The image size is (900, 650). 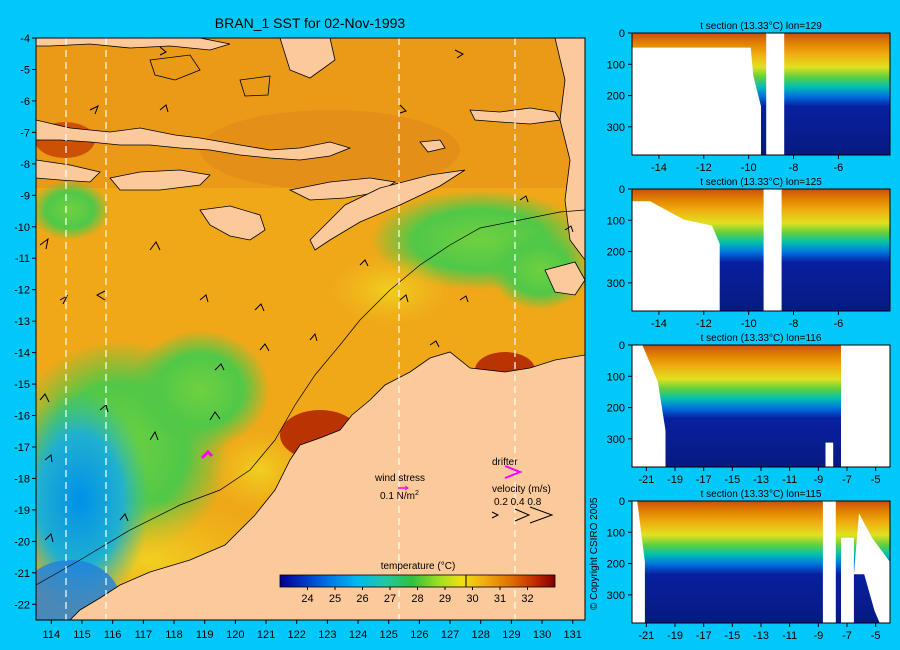 What do you see at coordinates (22, 385) in the screenshot?
I see `map-y-tick: -15` at bounding box center [22, 385].